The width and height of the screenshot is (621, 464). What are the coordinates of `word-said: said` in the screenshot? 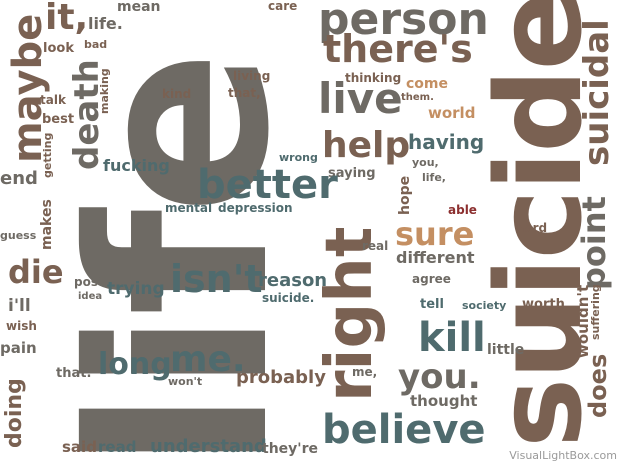 It's located at (79, 447).